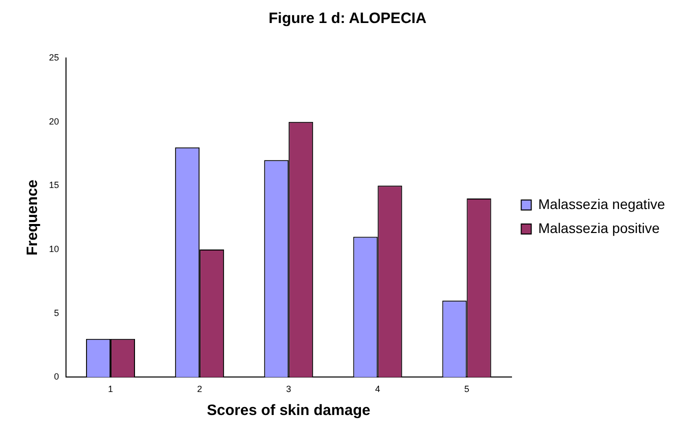  I want to click on y-tick-label: 5, so click(57, 313).